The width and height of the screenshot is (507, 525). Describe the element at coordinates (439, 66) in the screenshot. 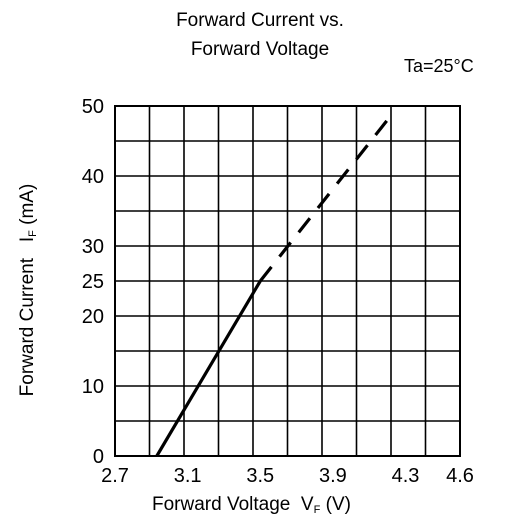

I see `test-condition: Ta=25°C` at that location.